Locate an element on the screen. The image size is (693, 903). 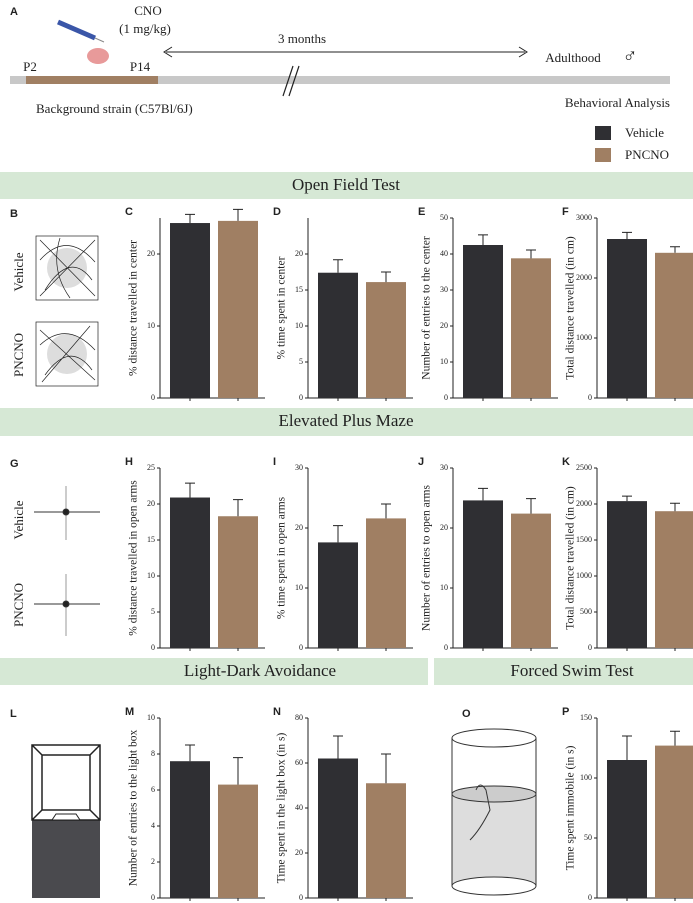
panel-label: N is located at coordinates (277, 712).